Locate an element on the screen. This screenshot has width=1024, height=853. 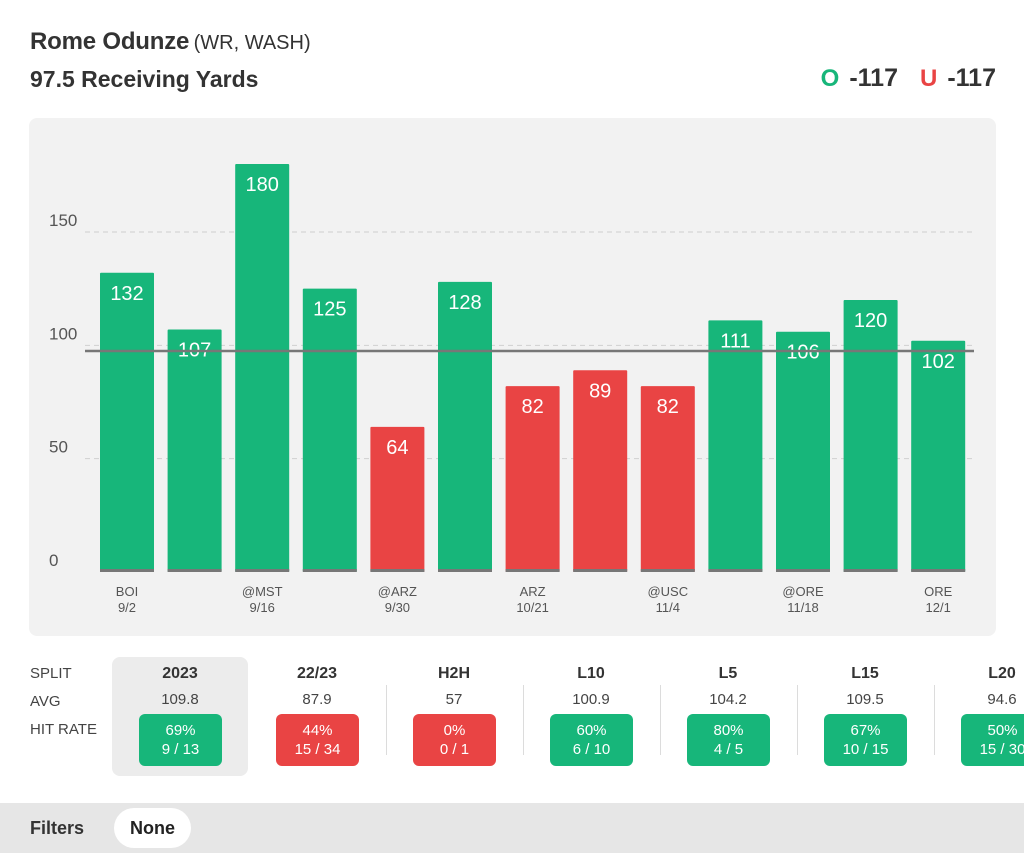
bar-value-label: 120 is located at coordinates (870, 321).